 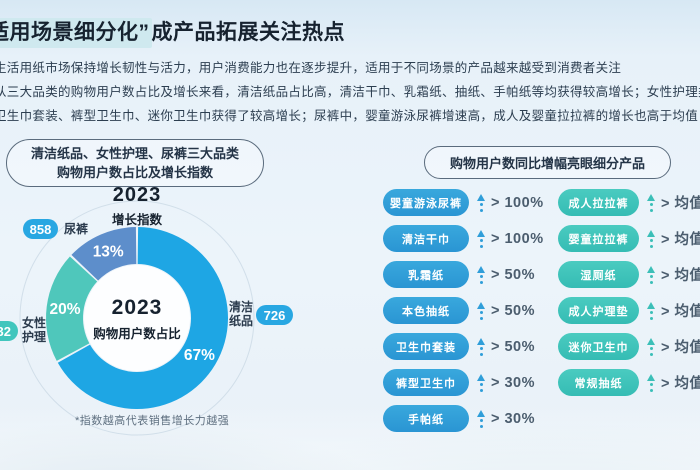 I want to click on segment-percent-label: 20%, so click(x=65, y=309).